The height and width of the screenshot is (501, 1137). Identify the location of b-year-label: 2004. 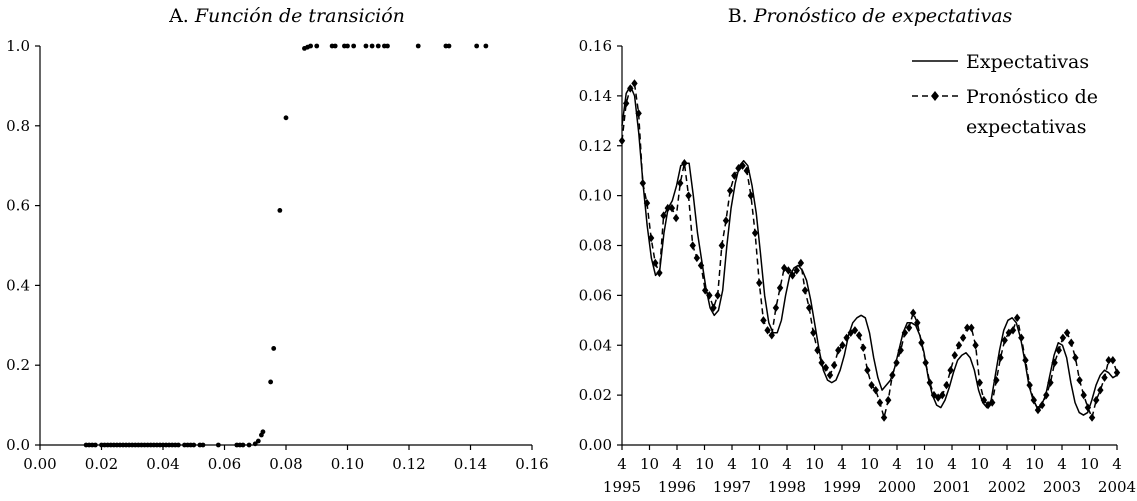
(1117, 487).